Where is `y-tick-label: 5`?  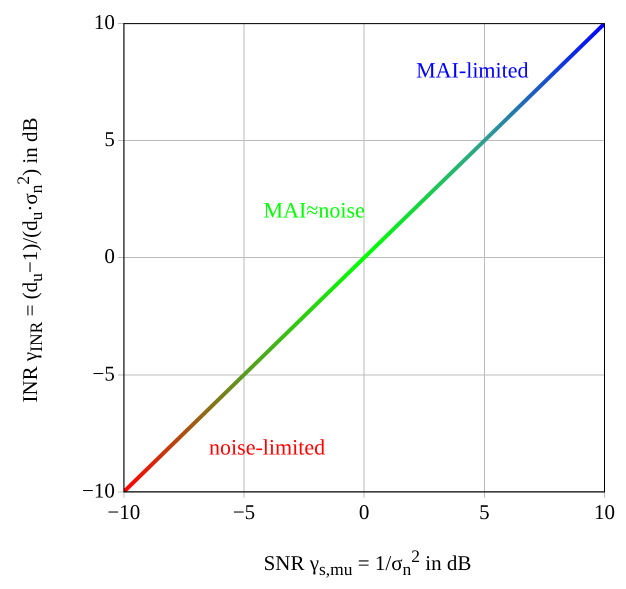 y-tick-label: 5 is located at coordinates (109, 139).